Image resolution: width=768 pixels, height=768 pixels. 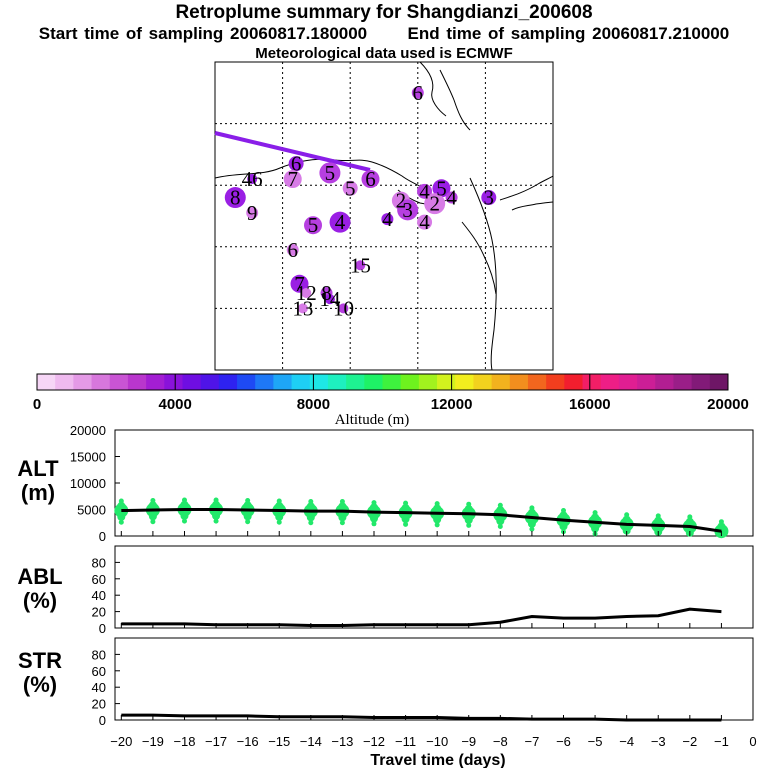 What do you see at coordinates (531, 741) in the screenshot?
I see `x-tick-label: −7` at bounding box center [531, 741].